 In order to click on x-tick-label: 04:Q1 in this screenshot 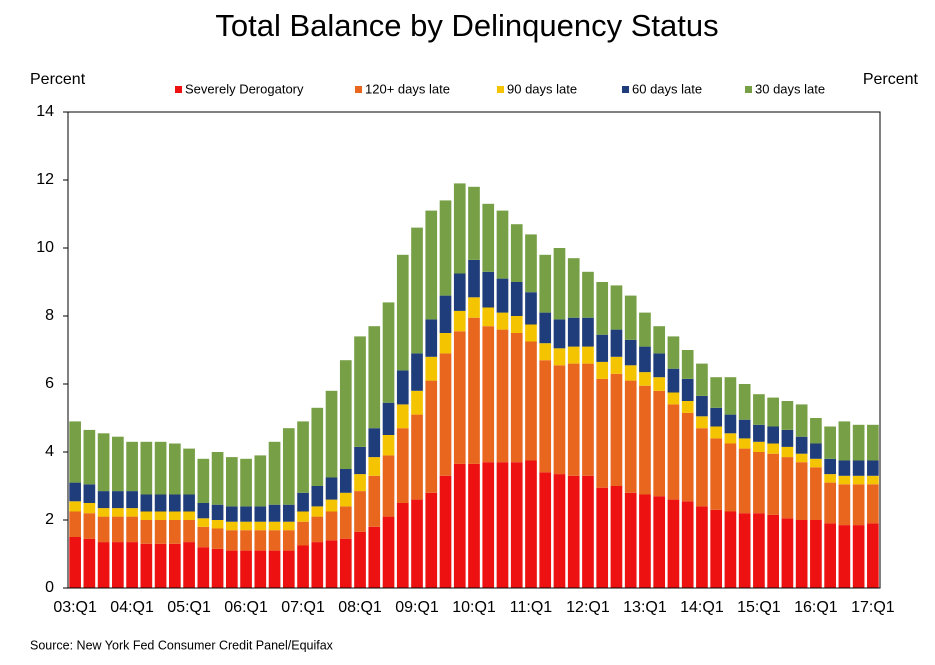, I will do `click(132, 607)`.